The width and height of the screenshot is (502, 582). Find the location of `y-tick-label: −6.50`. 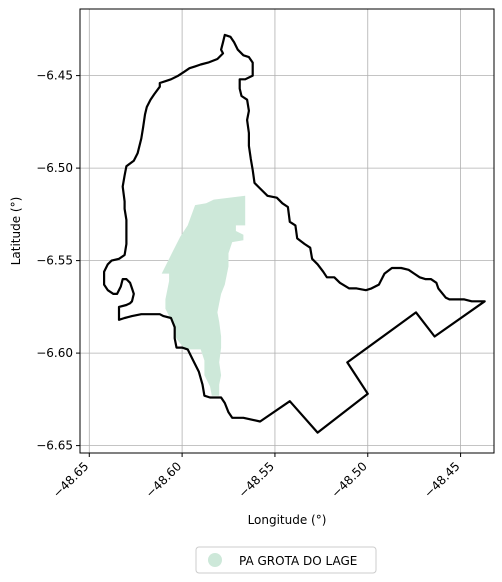

y-tick-label: −6.50 is located at coordinates (54, 168).